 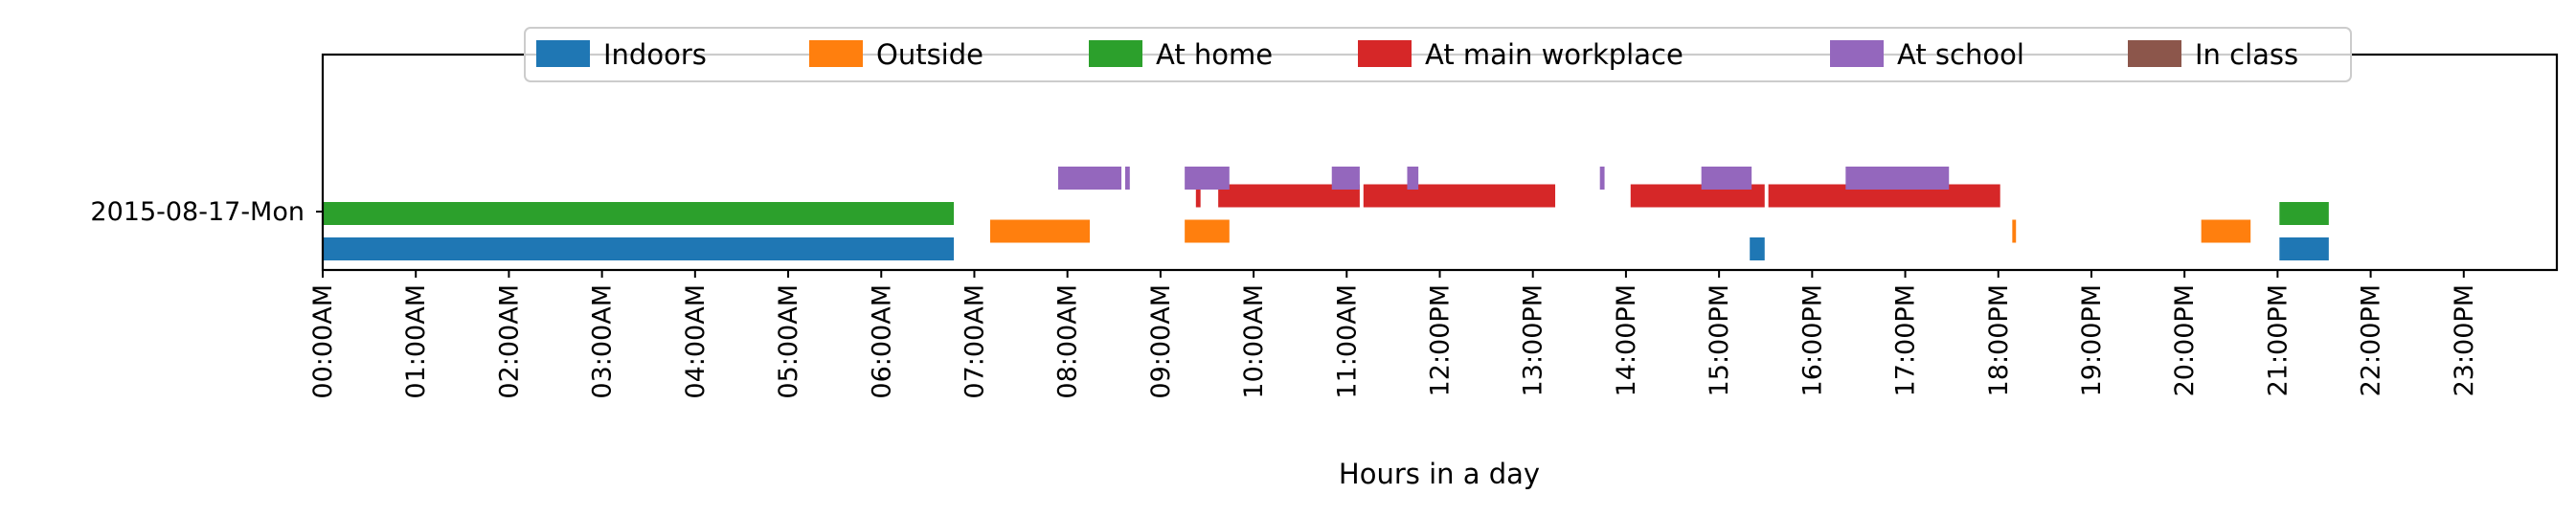 I want to click on x-tick-label: 21:00PM, so click(x=2278, y=340).